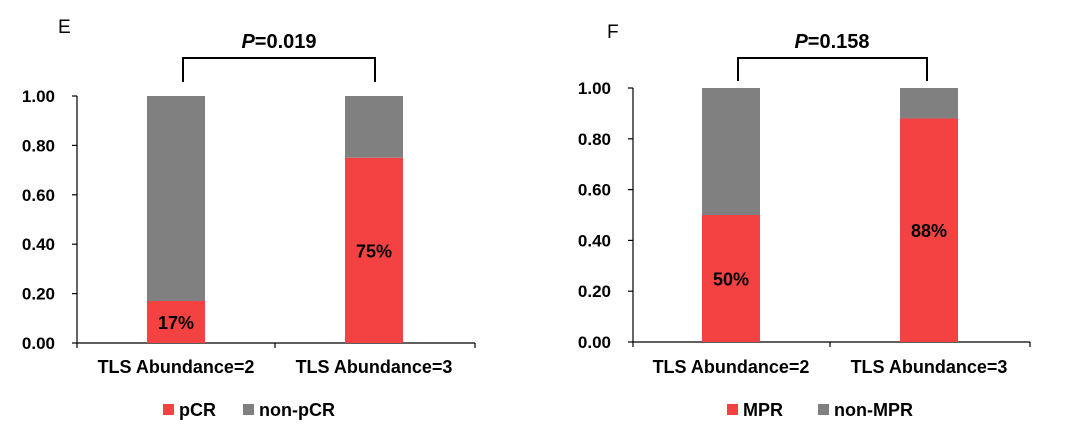 The width and height of the screenshot is (1080, 427). Describe the element at coordinates (297, 410) in the screenshot. I see `legend-label-non-pcr: non-pCR` at that location.